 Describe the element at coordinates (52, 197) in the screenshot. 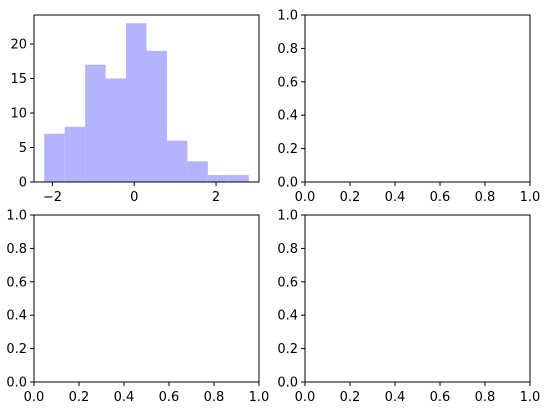

I see `x-tick-label: −2` at that location.